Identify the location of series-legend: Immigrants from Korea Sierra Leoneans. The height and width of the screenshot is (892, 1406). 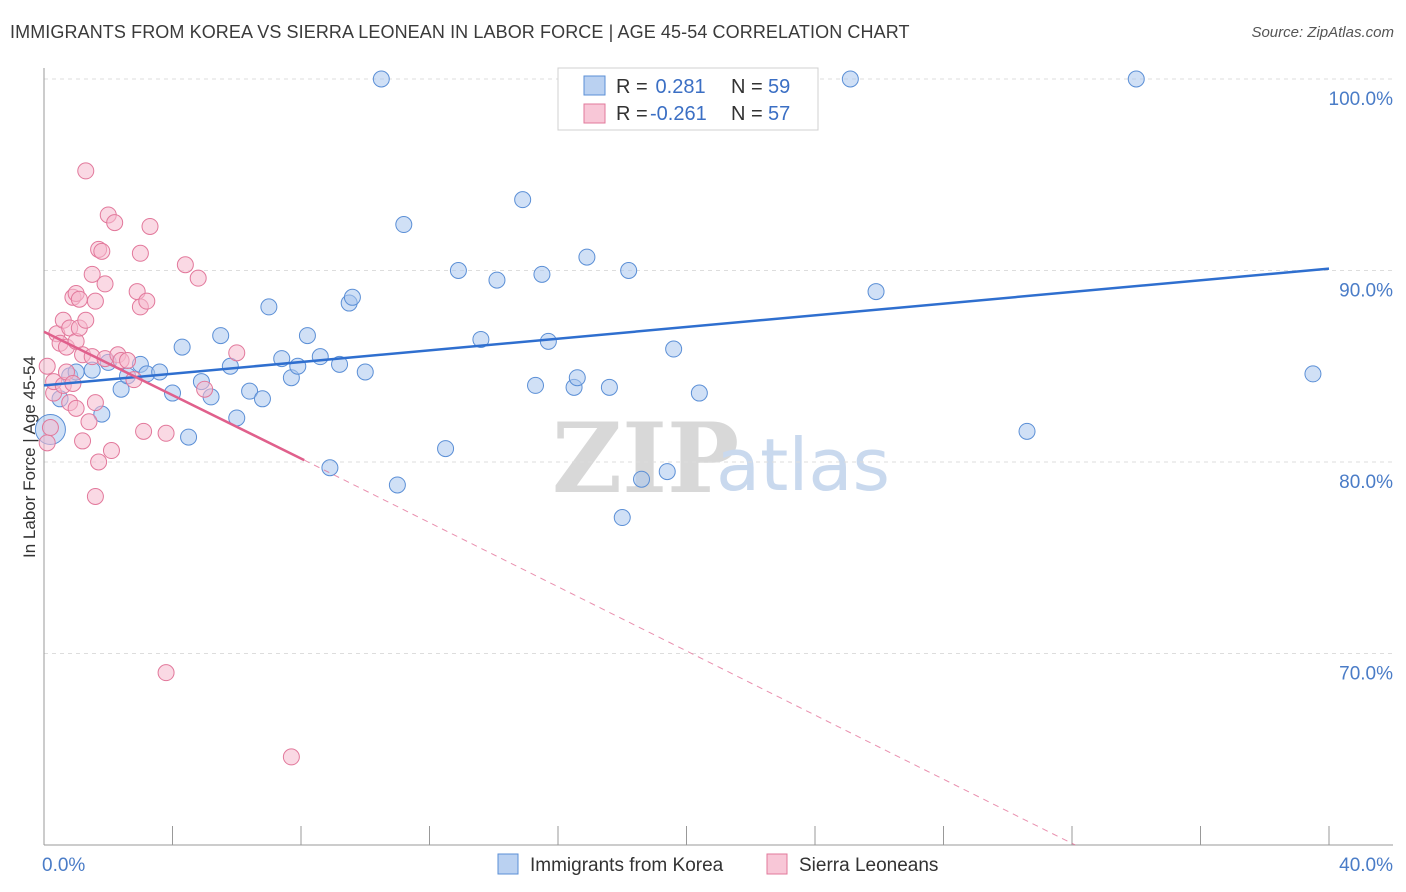
(717, 864).